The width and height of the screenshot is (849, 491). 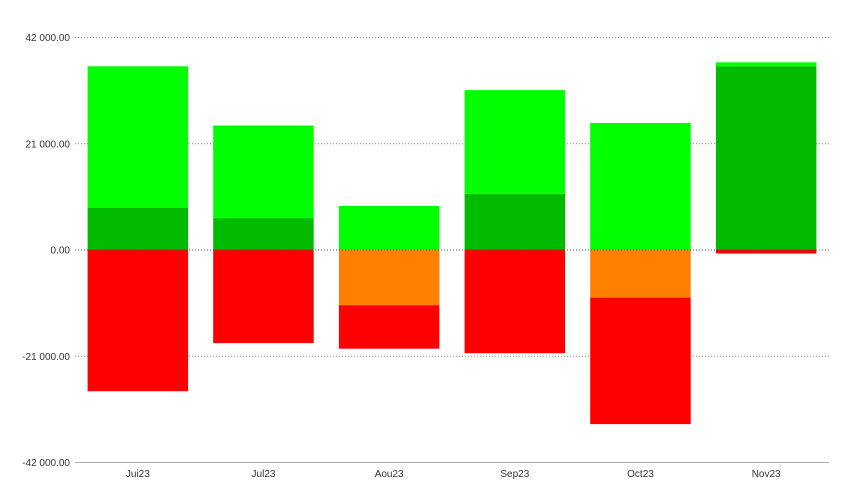 What do you see at coordinates (514, 474) in the screenshot?
I see `x-tick-label: Sep23` at bounding box center [514, 474].